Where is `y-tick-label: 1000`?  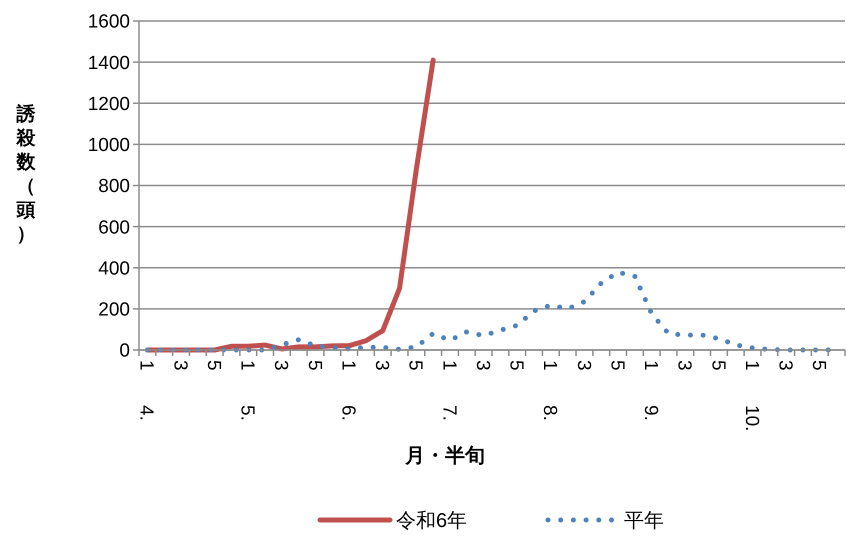
y-tick-label: 1000 is located at coordinates (109, 145).